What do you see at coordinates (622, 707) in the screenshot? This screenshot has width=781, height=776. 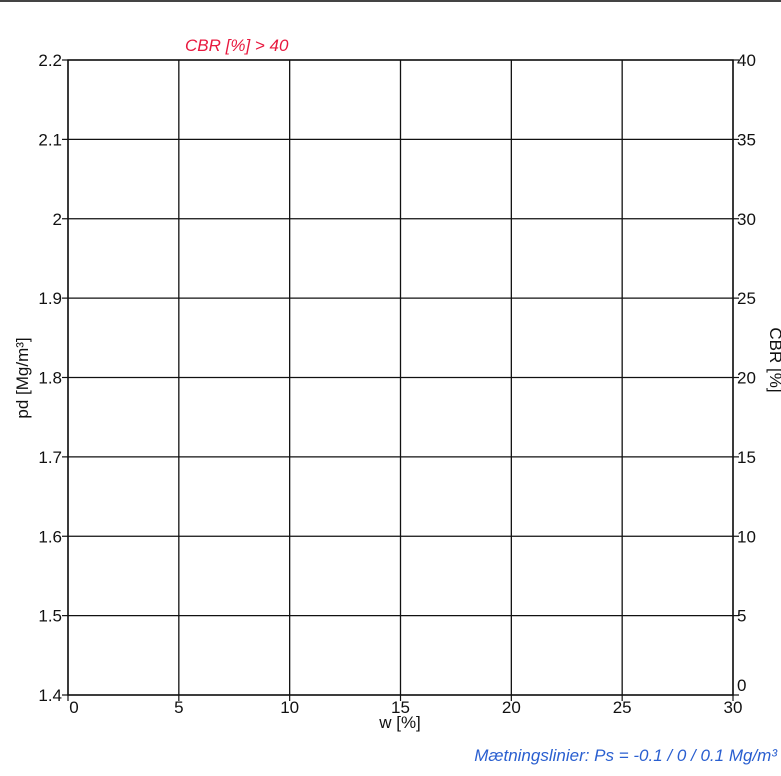 I see `x-tick-label: 25` at bounding box center [622, 707].